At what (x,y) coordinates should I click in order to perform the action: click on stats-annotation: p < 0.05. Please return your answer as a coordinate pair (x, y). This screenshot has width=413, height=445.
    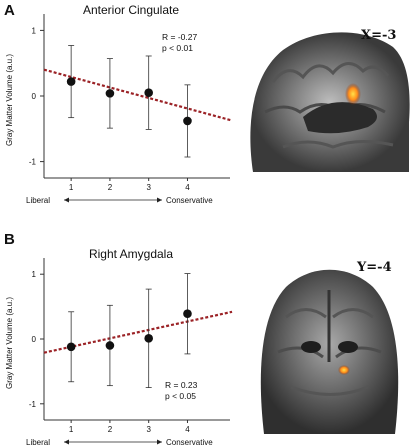
    Looking at the image, I should click on (180, 396).